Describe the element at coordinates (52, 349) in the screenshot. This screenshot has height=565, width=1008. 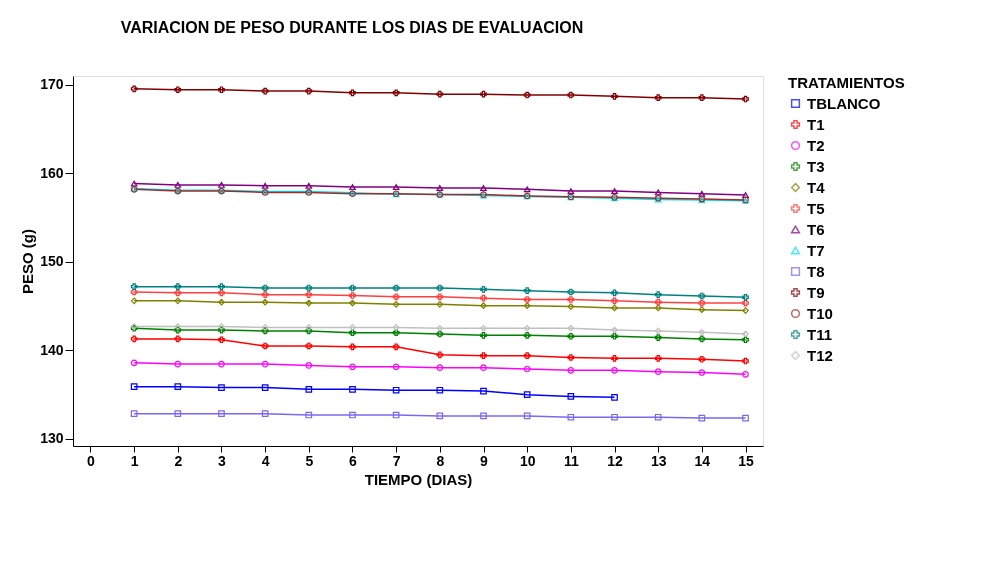
I see `y-tick-label: 140` at that location.